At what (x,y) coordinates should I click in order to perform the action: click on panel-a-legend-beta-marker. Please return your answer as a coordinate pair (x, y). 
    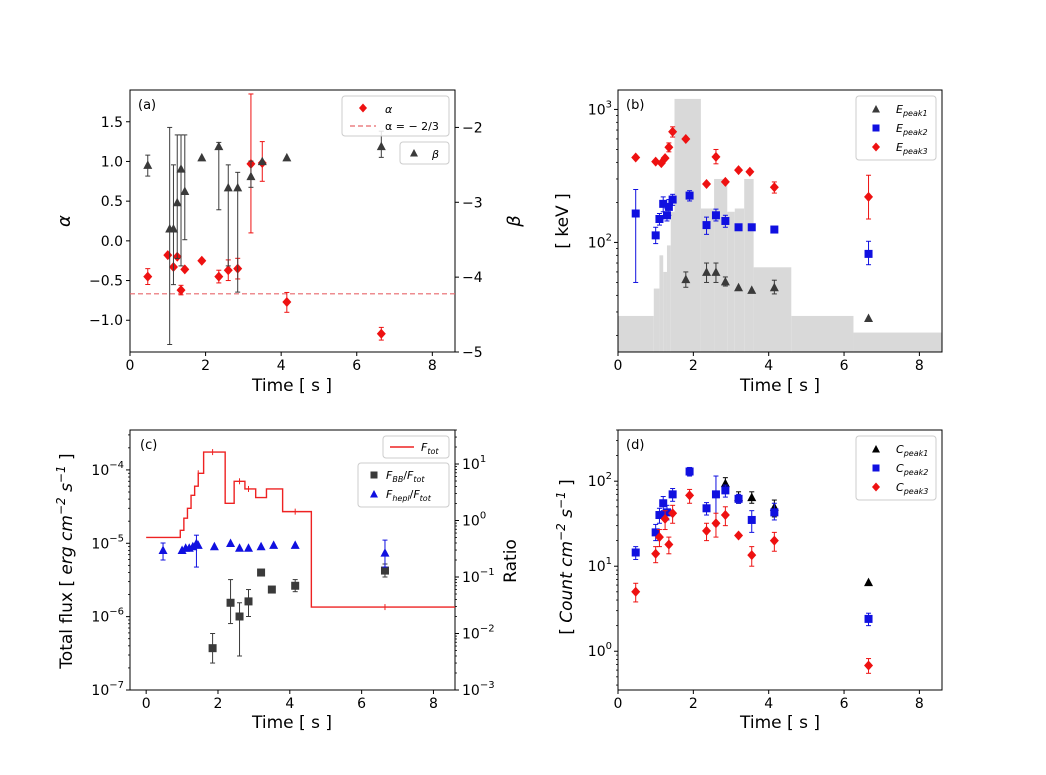
    Looking at the image, I should click on (414, 153).